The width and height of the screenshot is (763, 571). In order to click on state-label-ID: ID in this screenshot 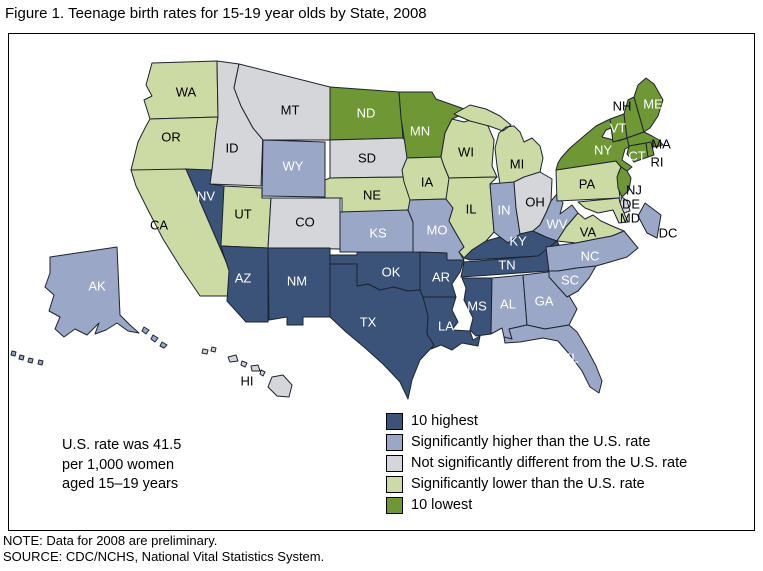, I will do `click(232, 148)`.